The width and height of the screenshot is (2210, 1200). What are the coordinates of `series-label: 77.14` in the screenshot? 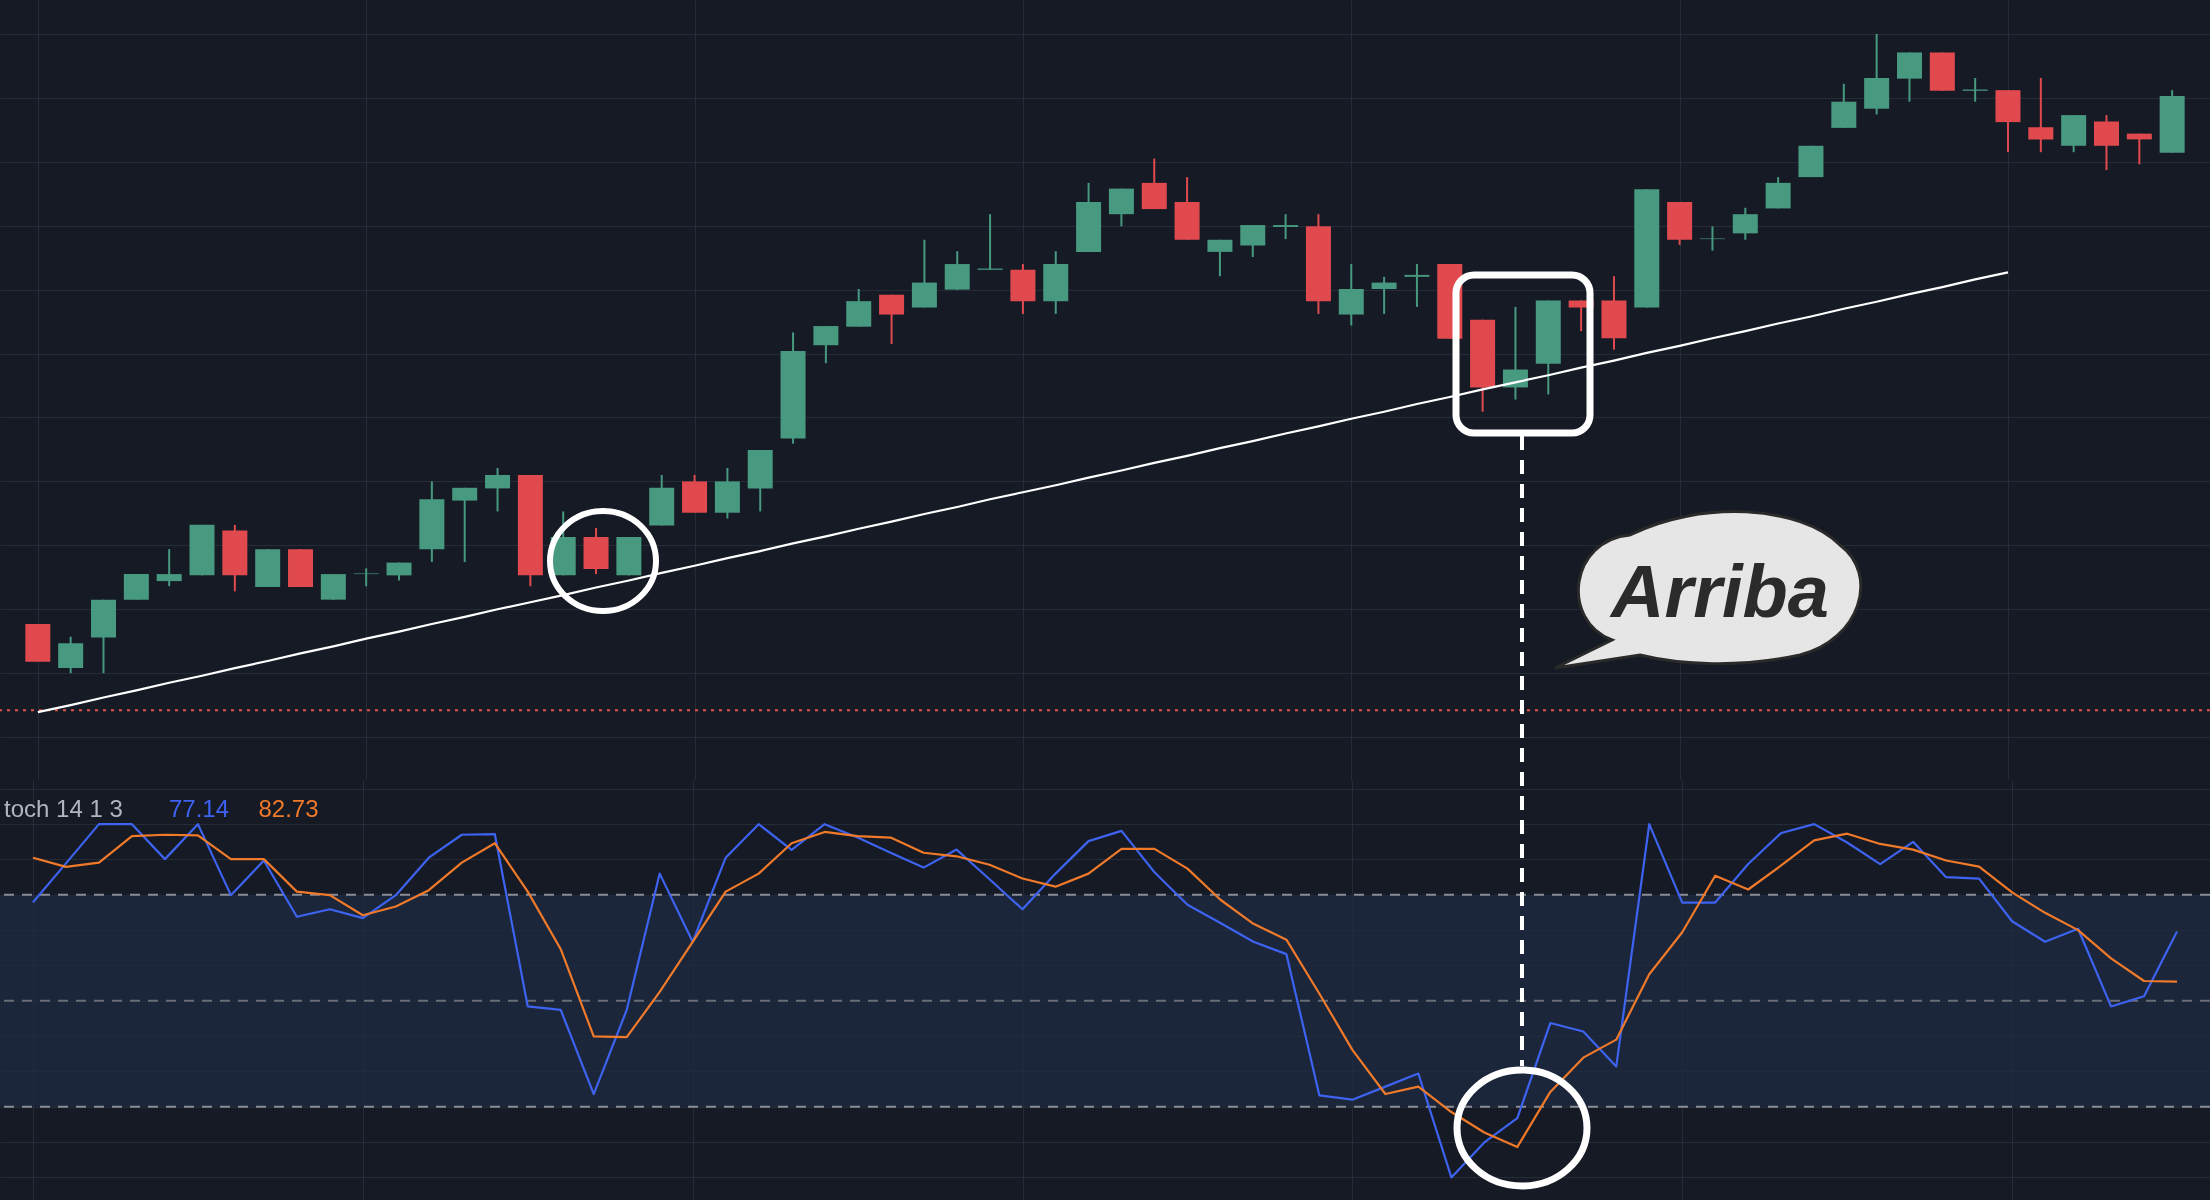 It's located at (199, 808).